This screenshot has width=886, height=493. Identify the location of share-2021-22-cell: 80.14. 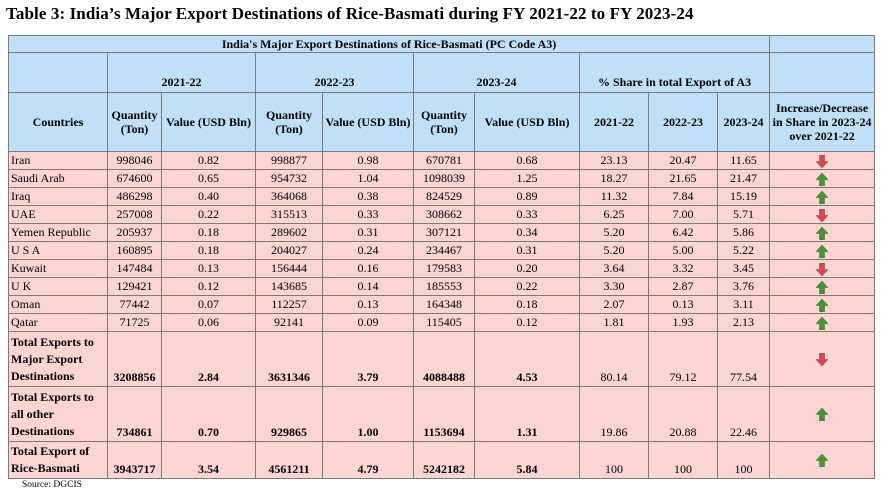
(614, 359).